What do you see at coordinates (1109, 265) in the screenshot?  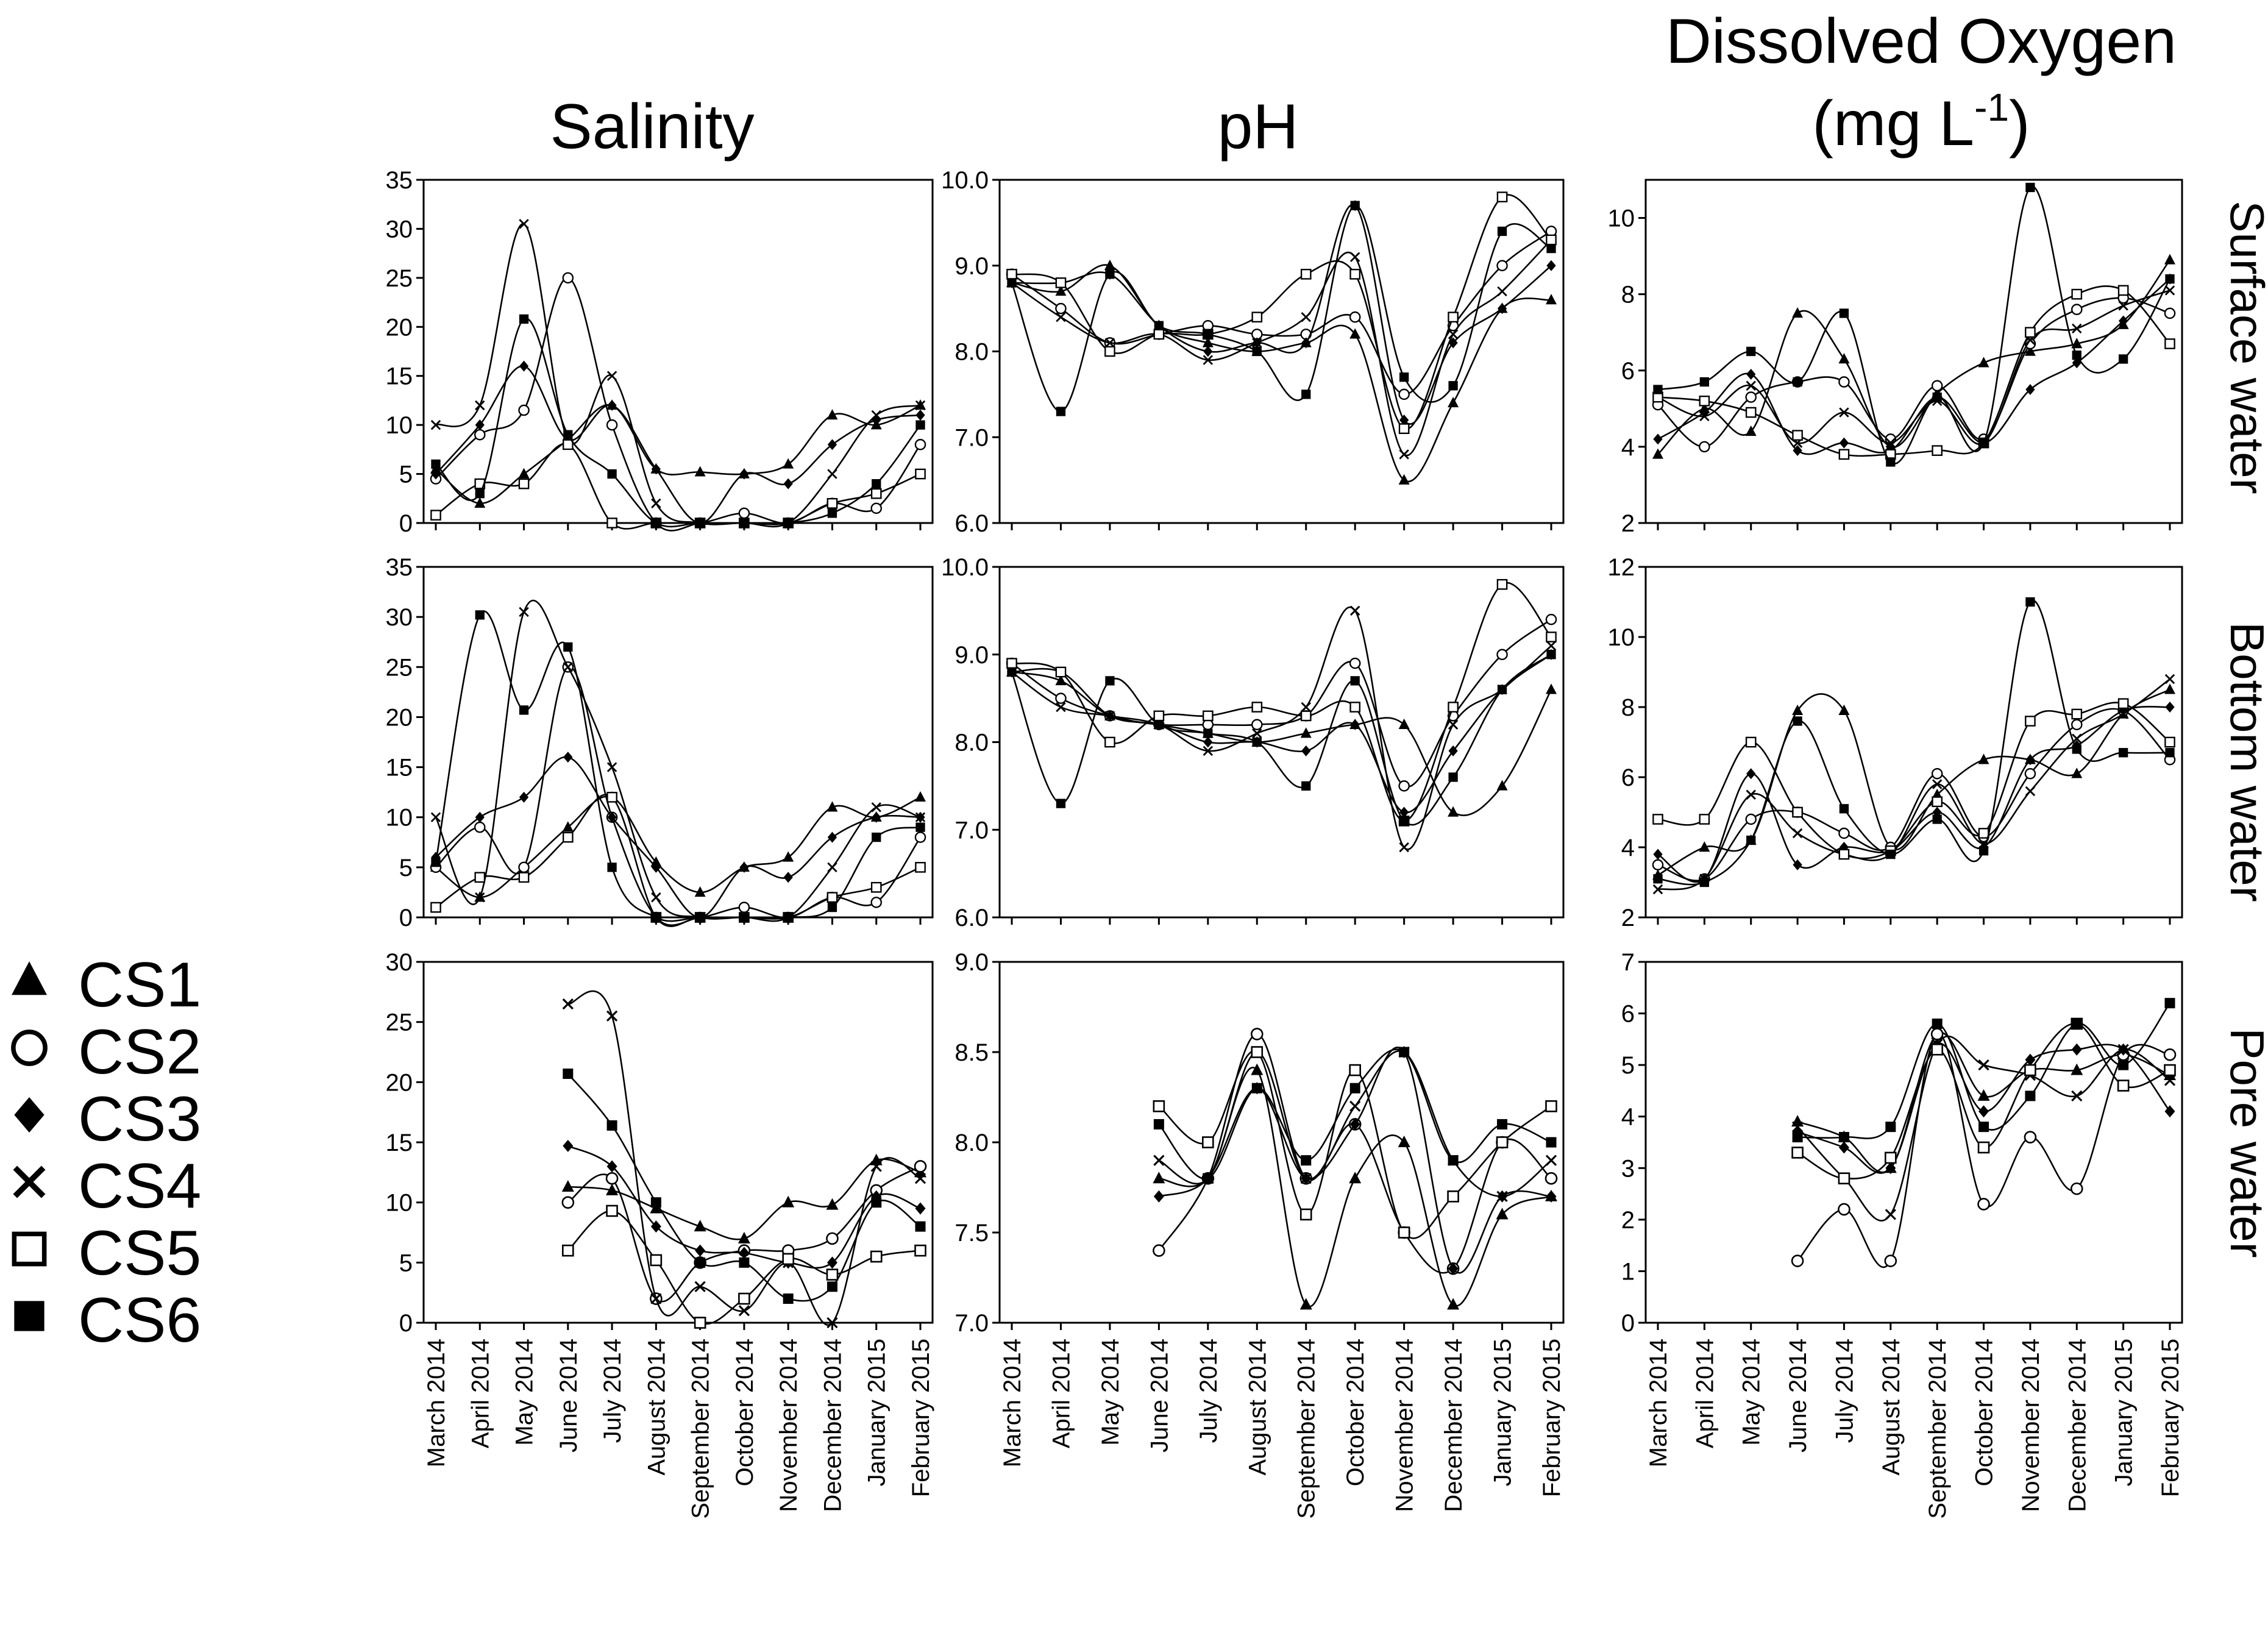 I see `ph-surface-point-cs1-2-shape` at bounding box center [1109, 265].